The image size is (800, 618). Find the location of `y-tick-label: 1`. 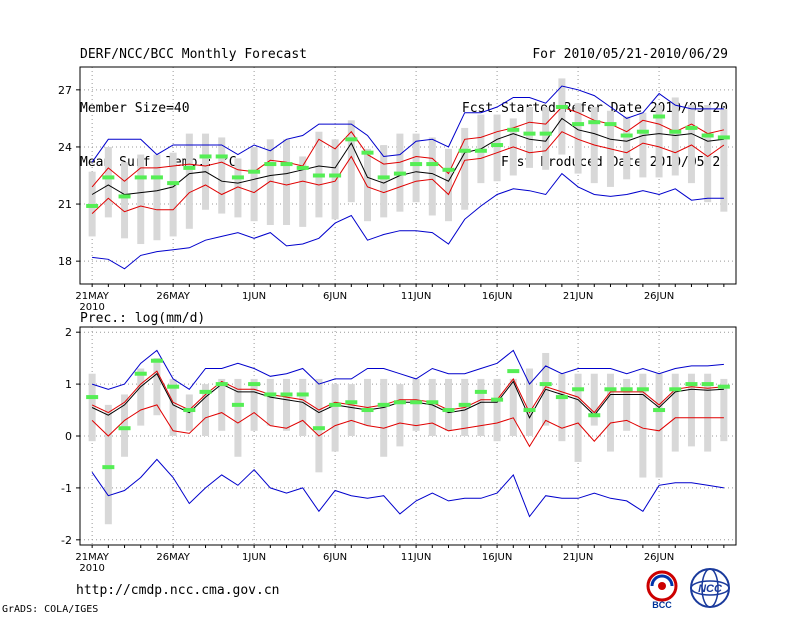

y-tick-label: 1 is located at coordinates (68, 384).